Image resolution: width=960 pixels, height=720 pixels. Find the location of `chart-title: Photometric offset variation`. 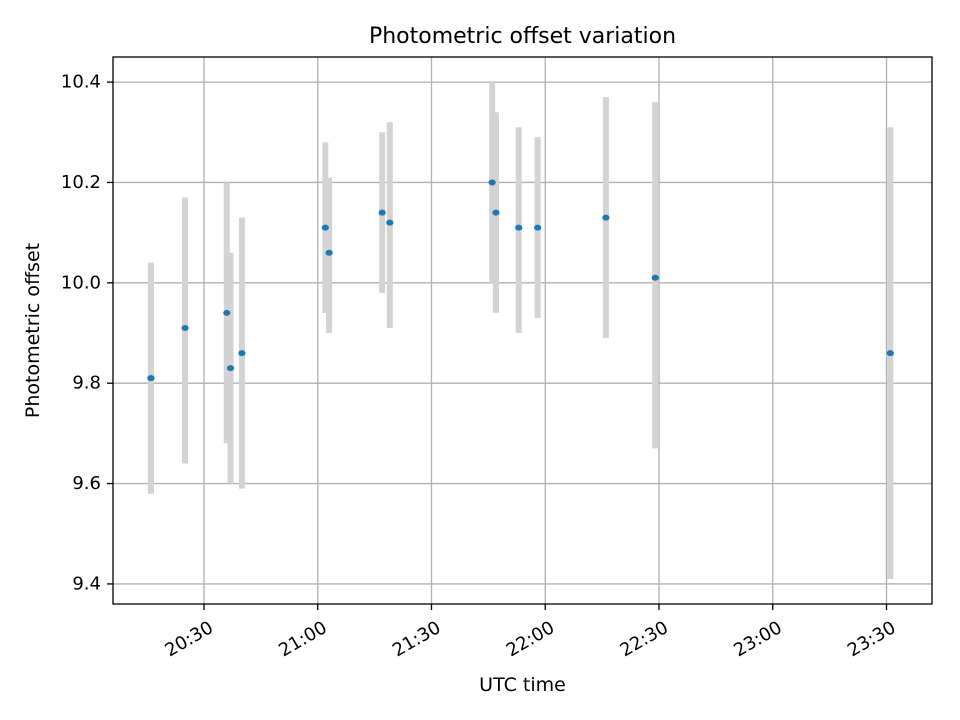

chart-title: Photometric offset variation is located at coordinates (522, 36).